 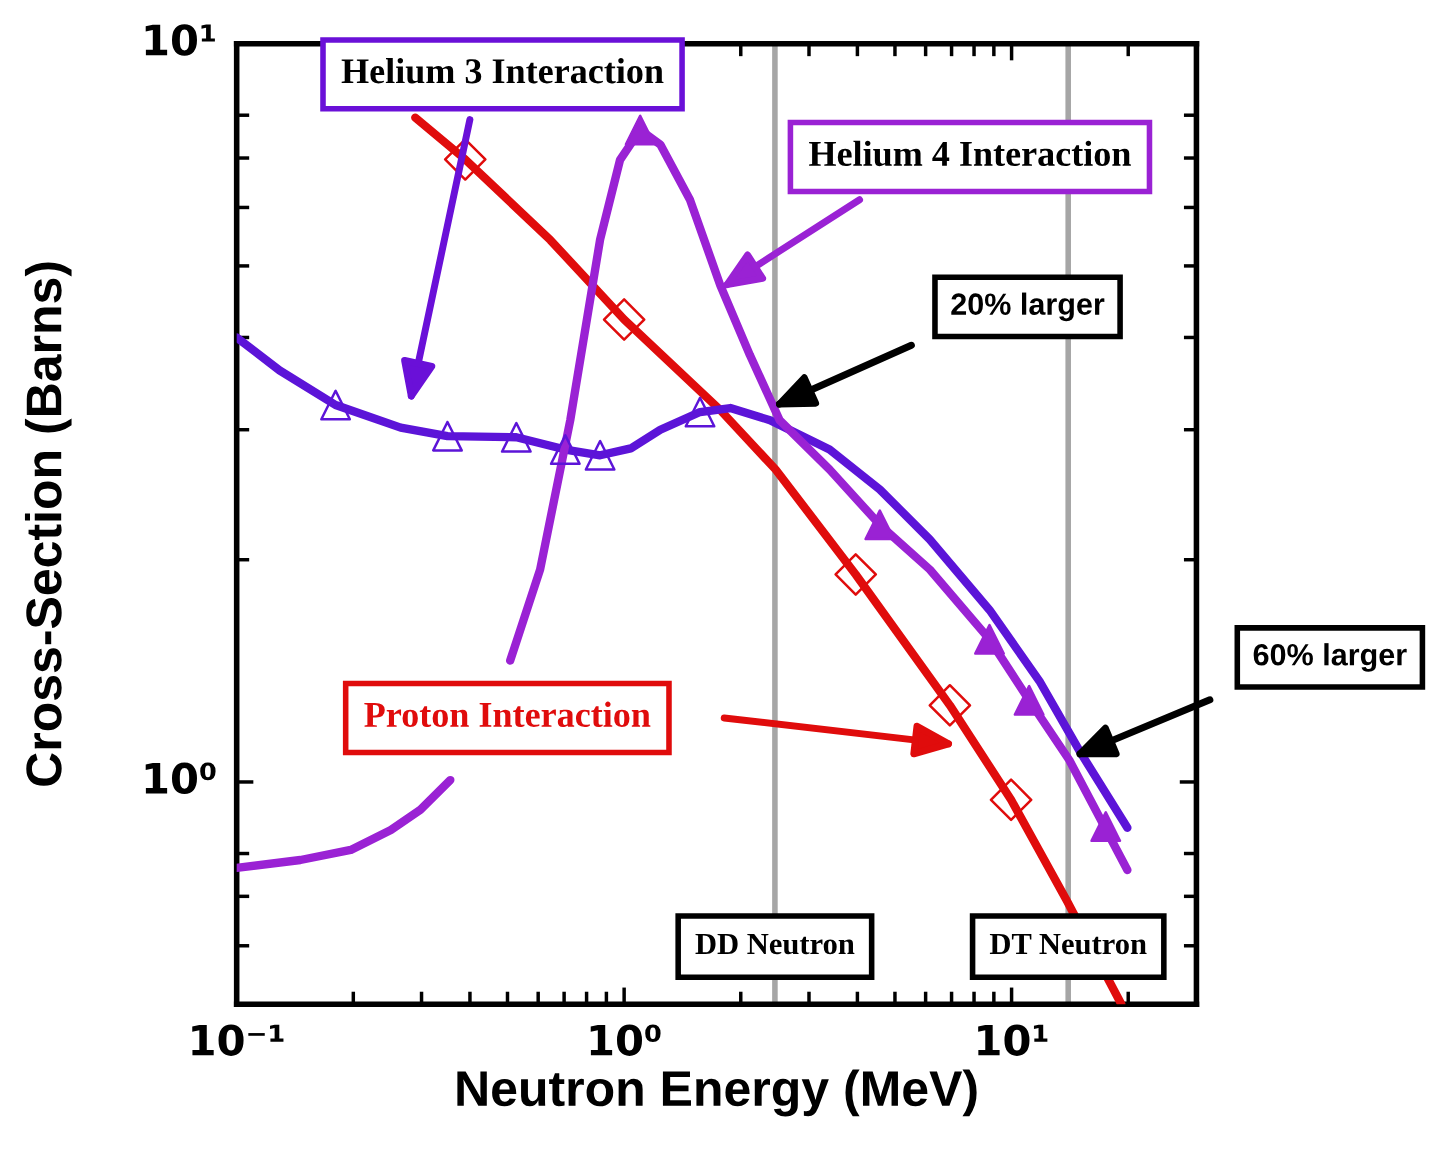 What do you see at coordinates (717, 1093) in the screenshot?
I see `x-axis-title: Neutron Energy (MeV)` at bounding box center [717, 1093].